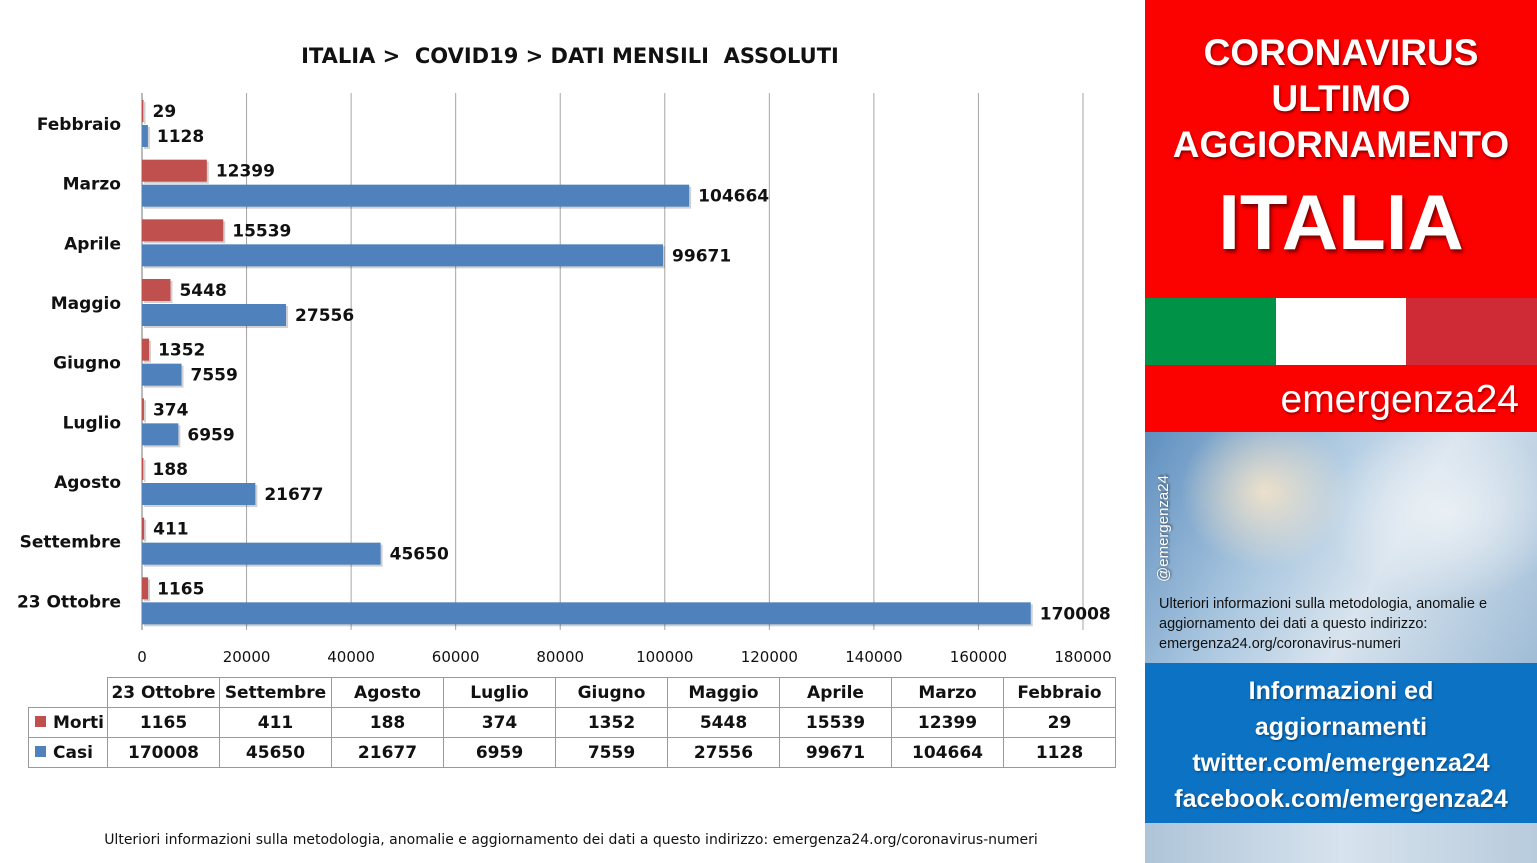 The image size is (1537, 863). What do you see at coordinates (171, 470) in the screenshot?
I see `data-label: 188` at bounding box center [171, 470].